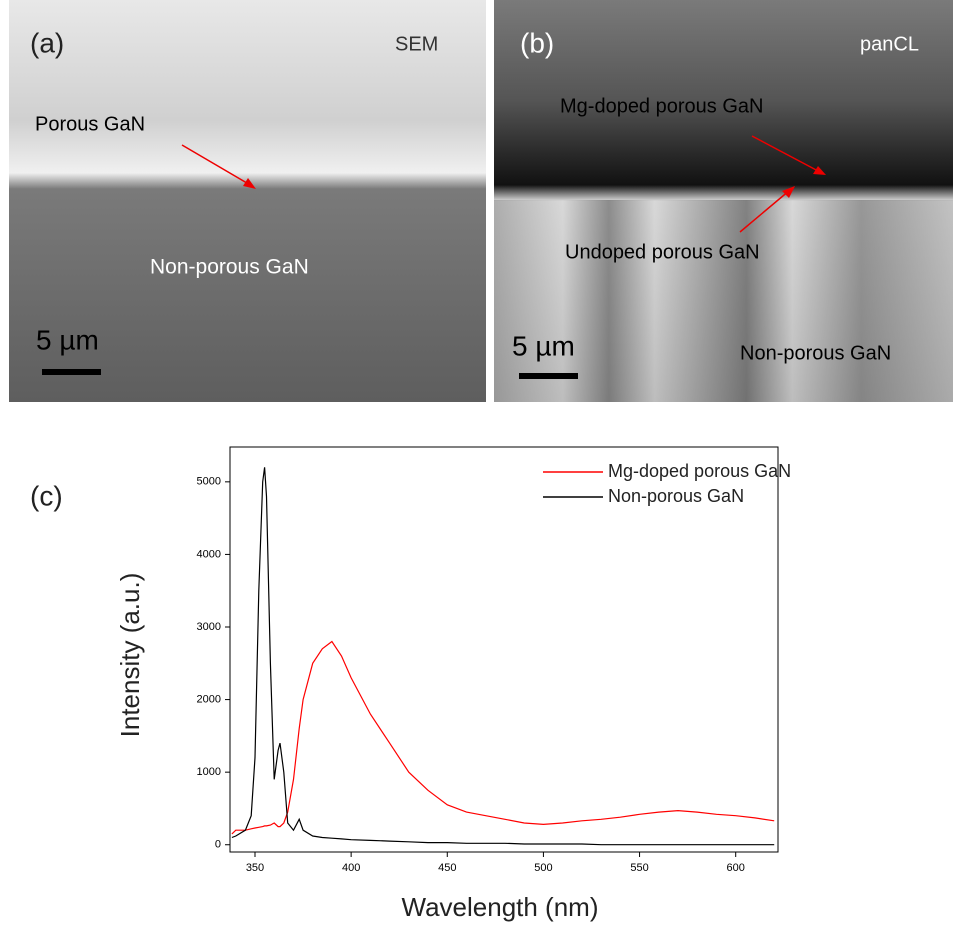  I want to click on panel-label: (c), so click(46, 495).